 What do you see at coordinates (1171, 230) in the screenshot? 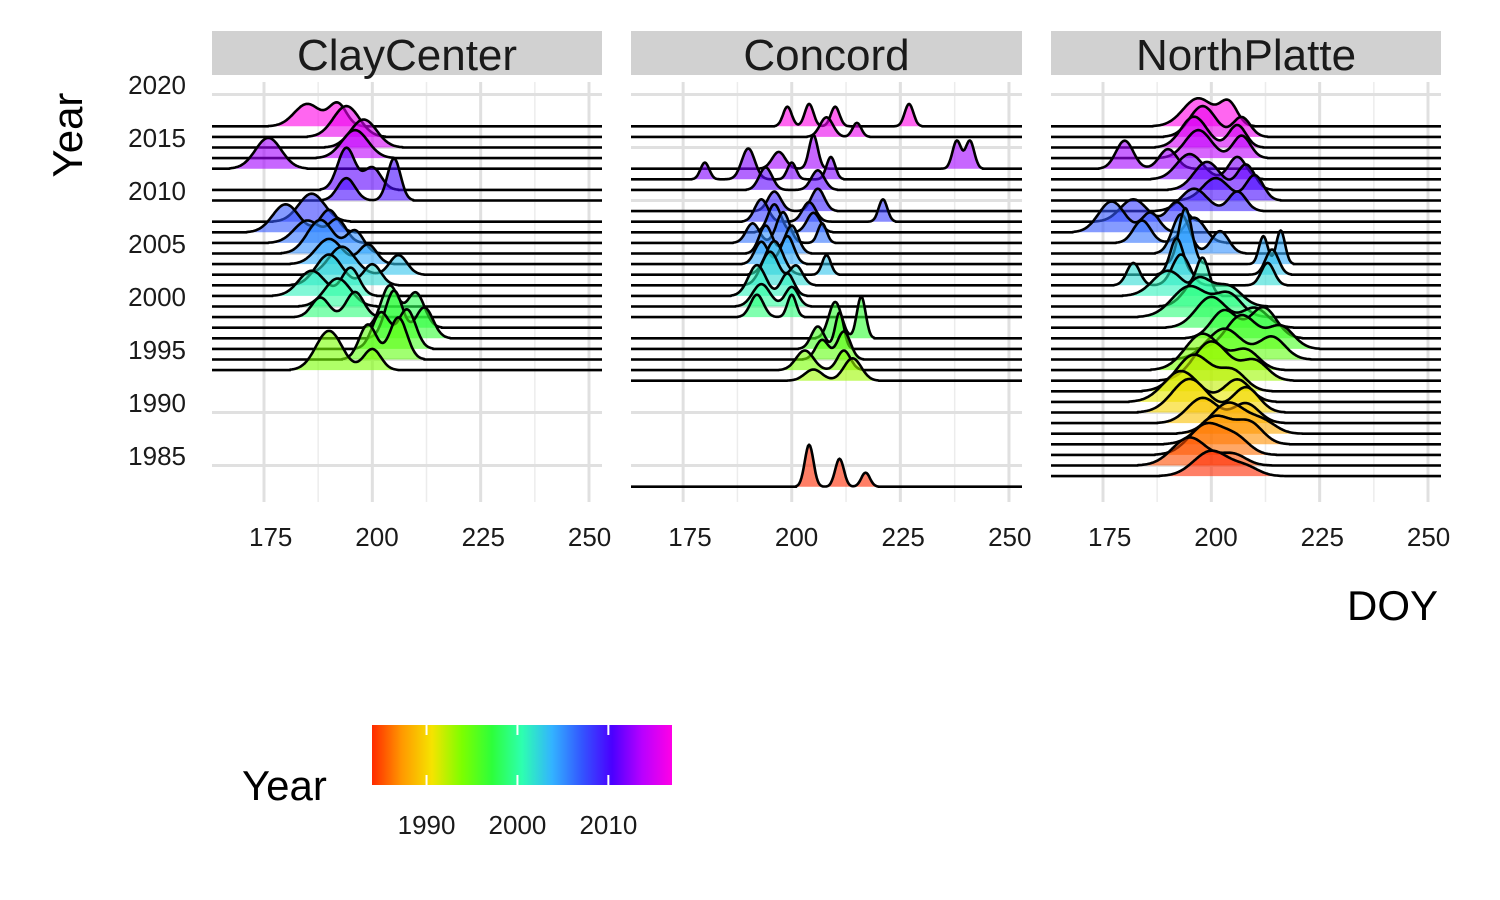
I see `ridge-fill-2006` at bounding box center [1171, 230].